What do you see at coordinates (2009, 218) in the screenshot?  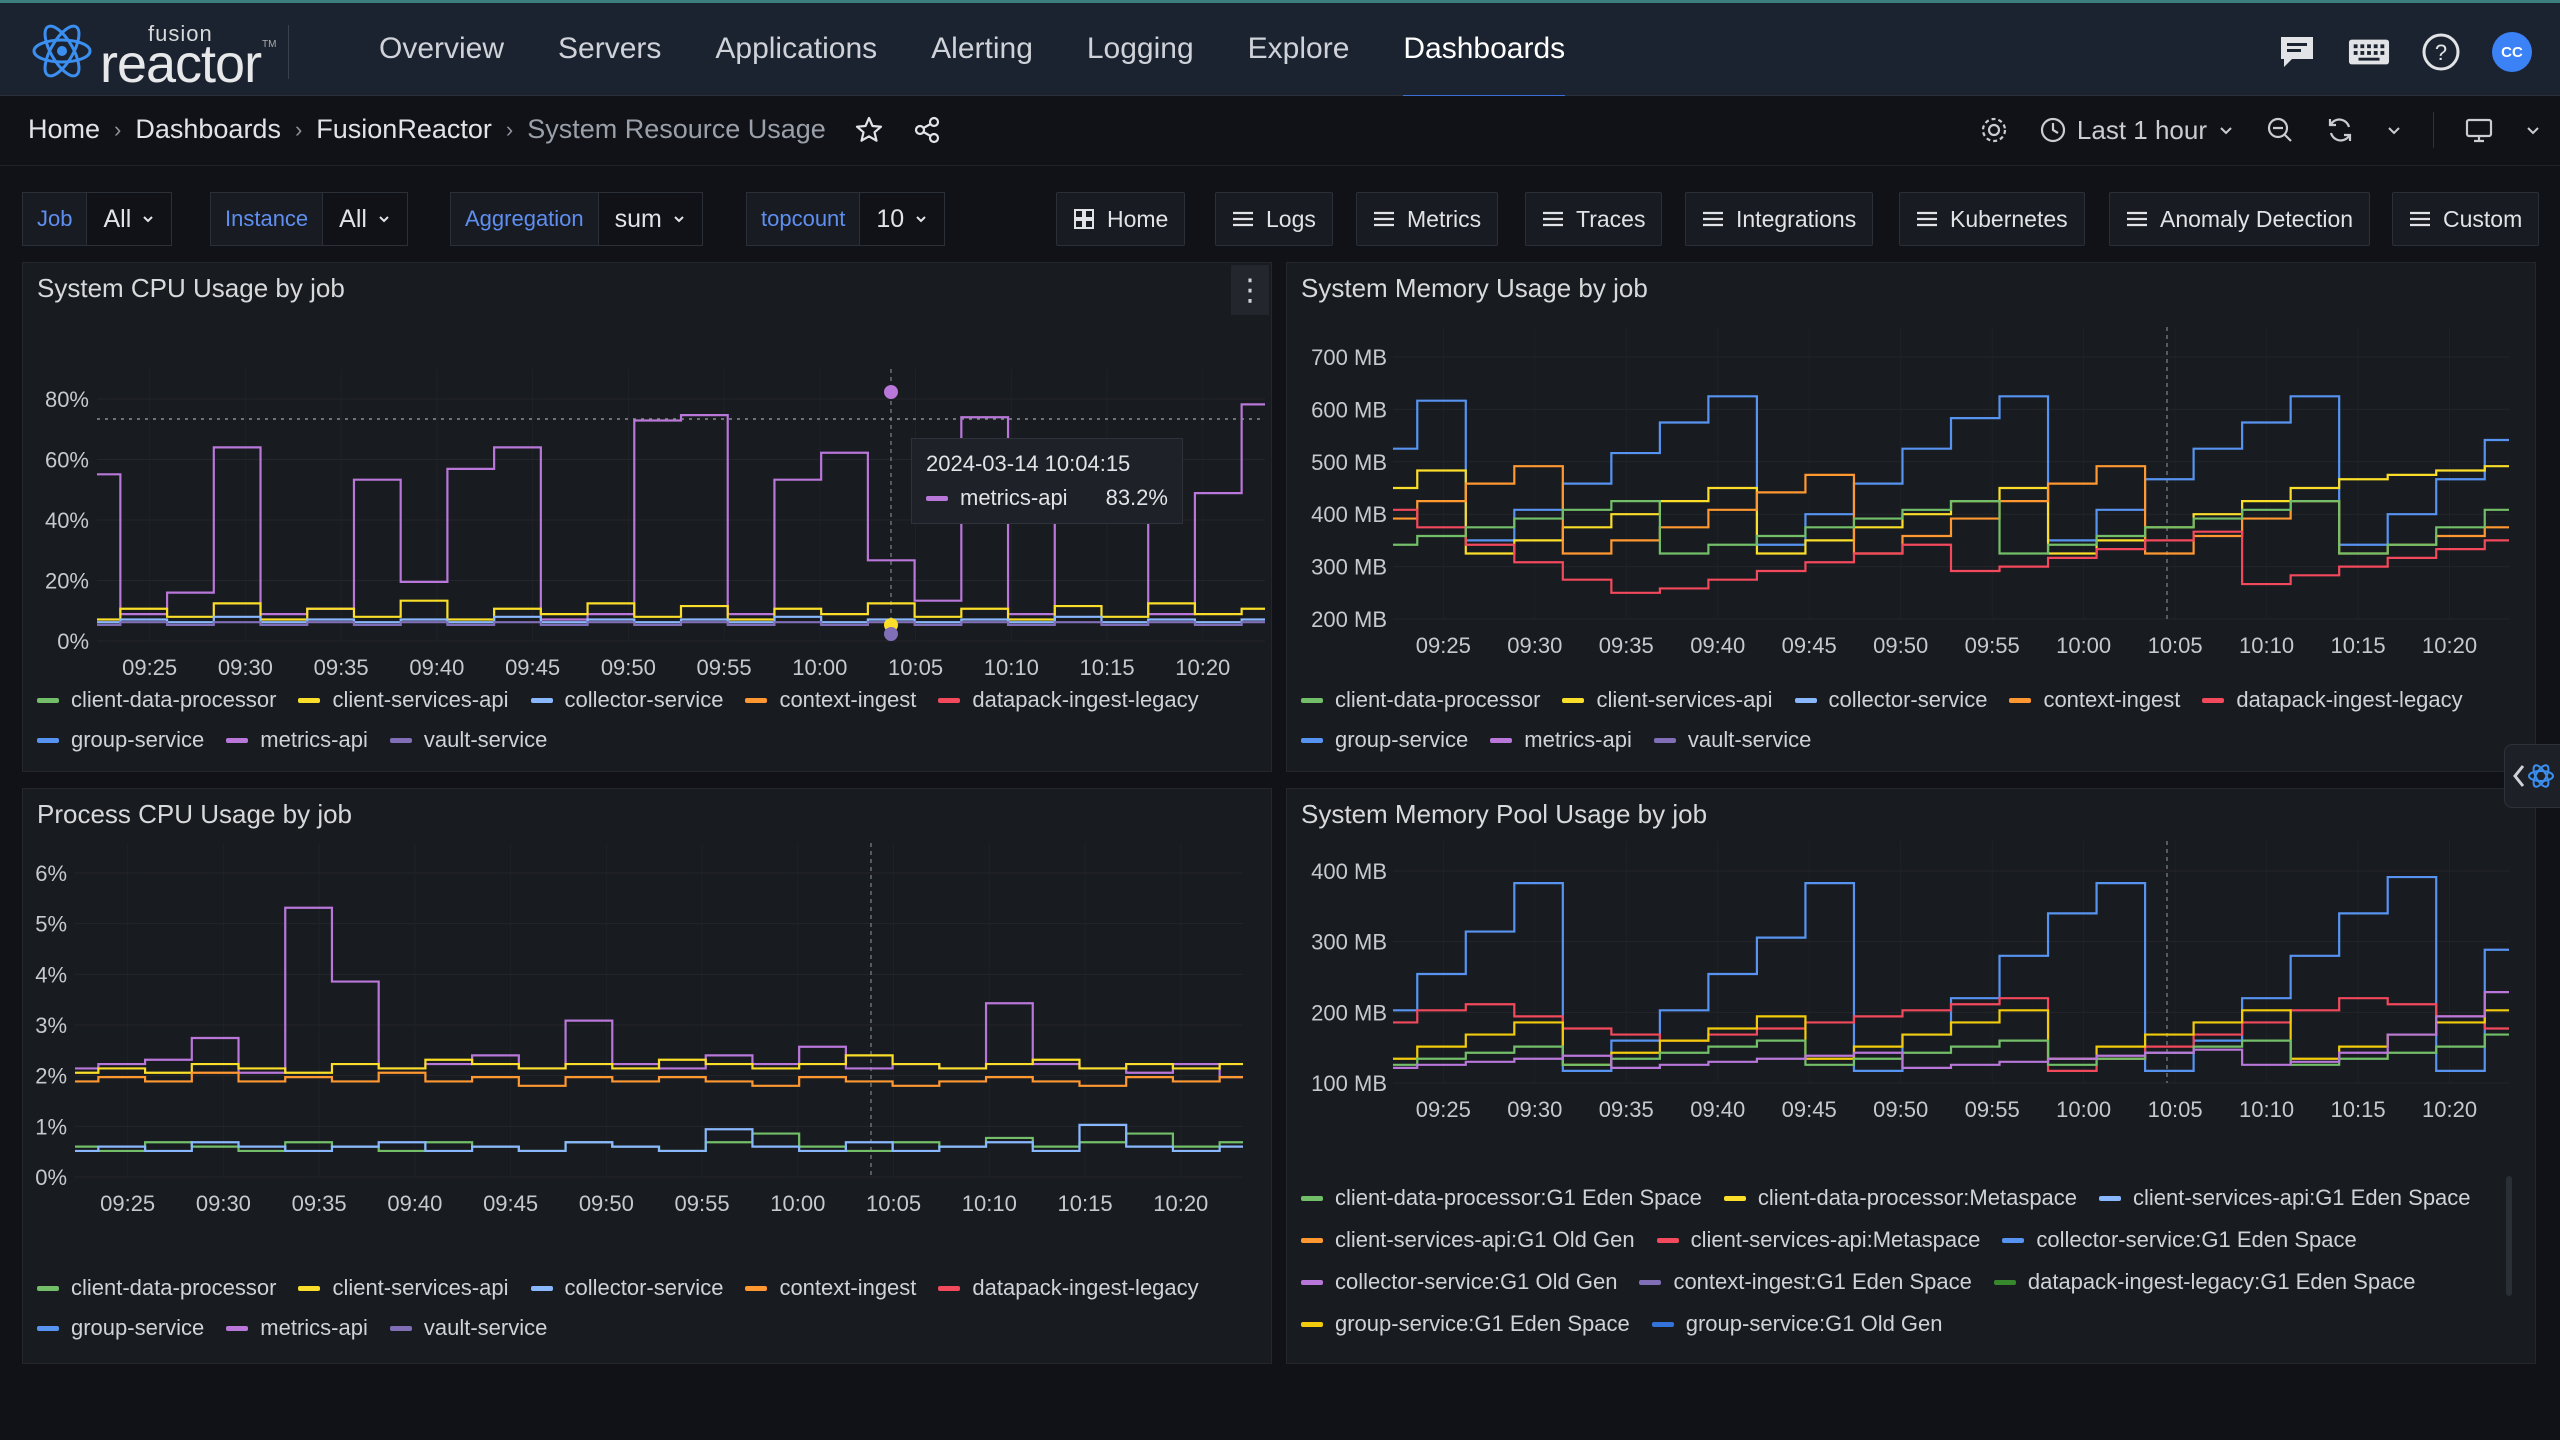 I see `link-kubernetes-label: Kubernetes` at bounding box center [2009, 218].